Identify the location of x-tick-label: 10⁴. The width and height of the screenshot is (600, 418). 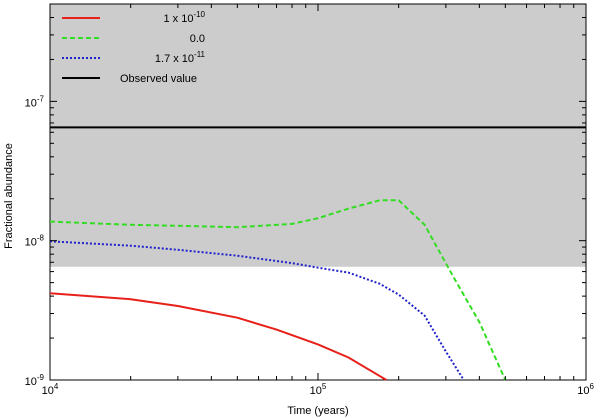
(50, 389).